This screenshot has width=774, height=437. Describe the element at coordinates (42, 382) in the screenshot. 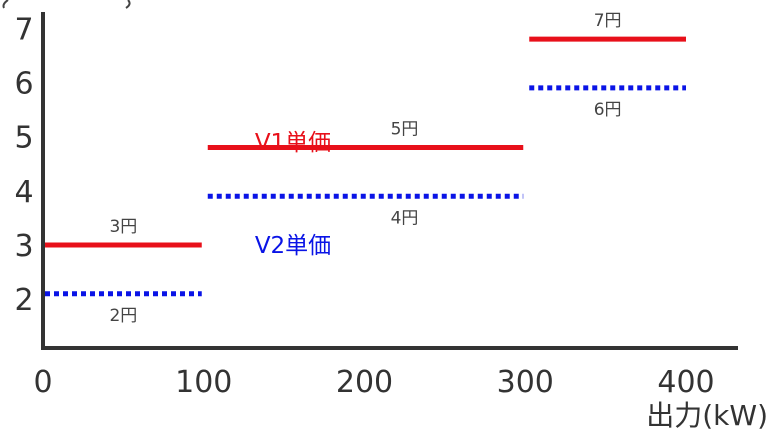

I see `x-tick-label: 0` at that location.